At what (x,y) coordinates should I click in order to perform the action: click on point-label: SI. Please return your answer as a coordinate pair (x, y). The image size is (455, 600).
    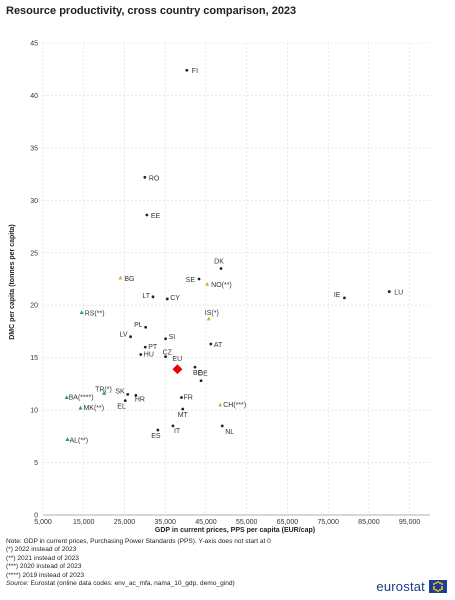
    Looking at the image, I should click on (172, 337).